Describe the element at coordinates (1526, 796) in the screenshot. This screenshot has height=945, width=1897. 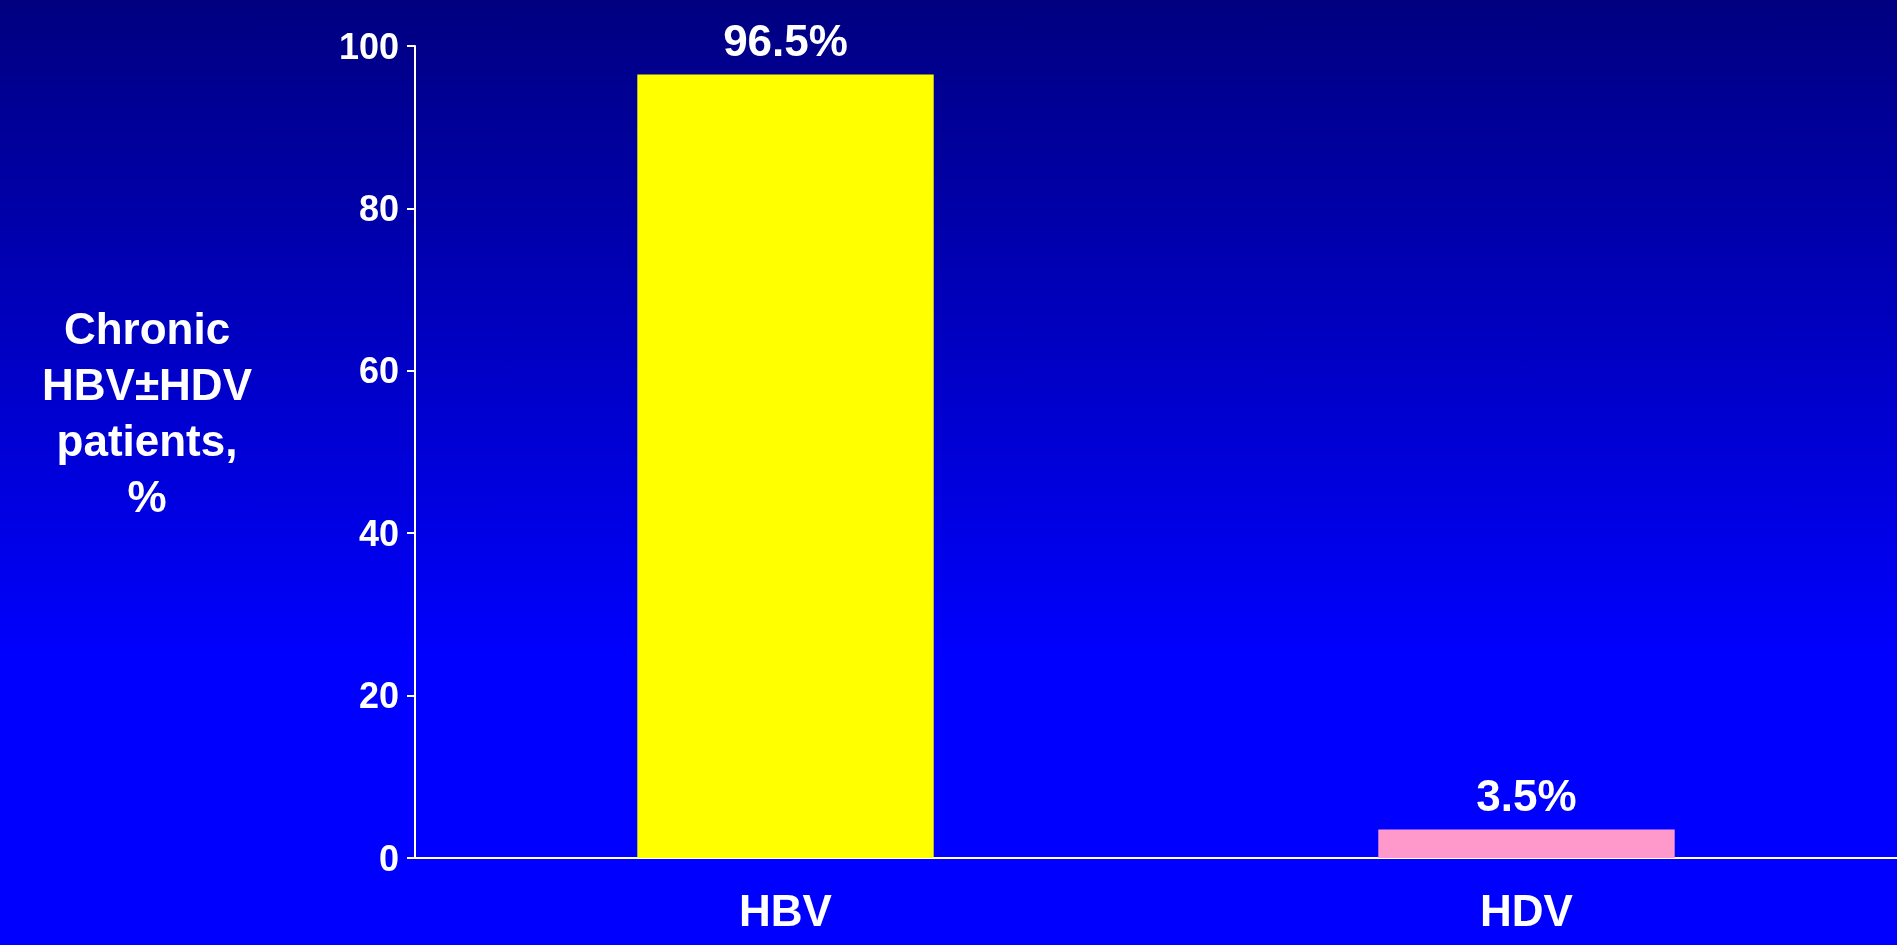
I see `data-label: 3.5%` at that location.